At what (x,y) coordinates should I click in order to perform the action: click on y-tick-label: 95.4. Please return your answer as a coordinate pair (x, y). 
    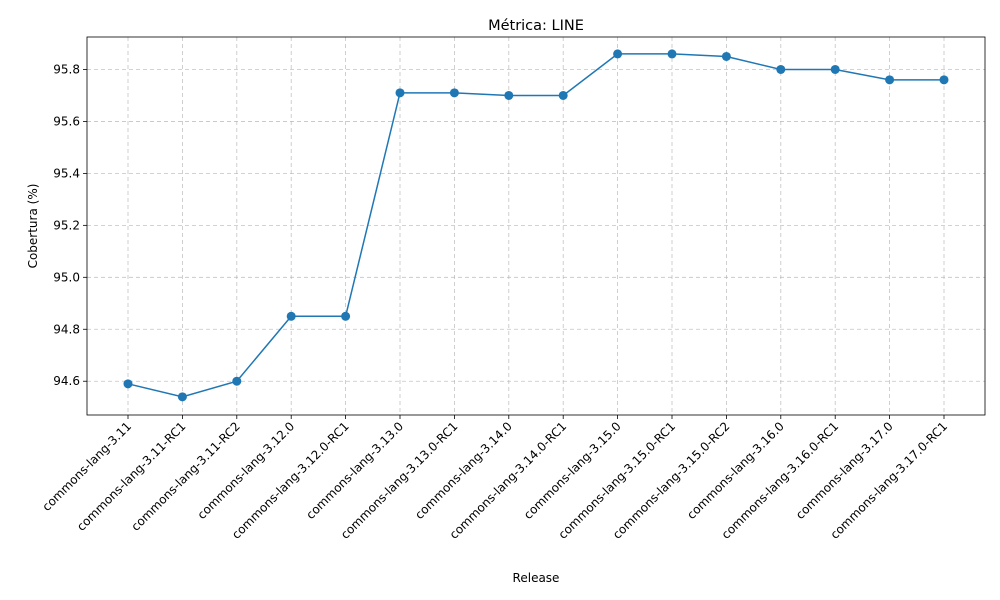
    Looking at the image, I should click on (66, 173).